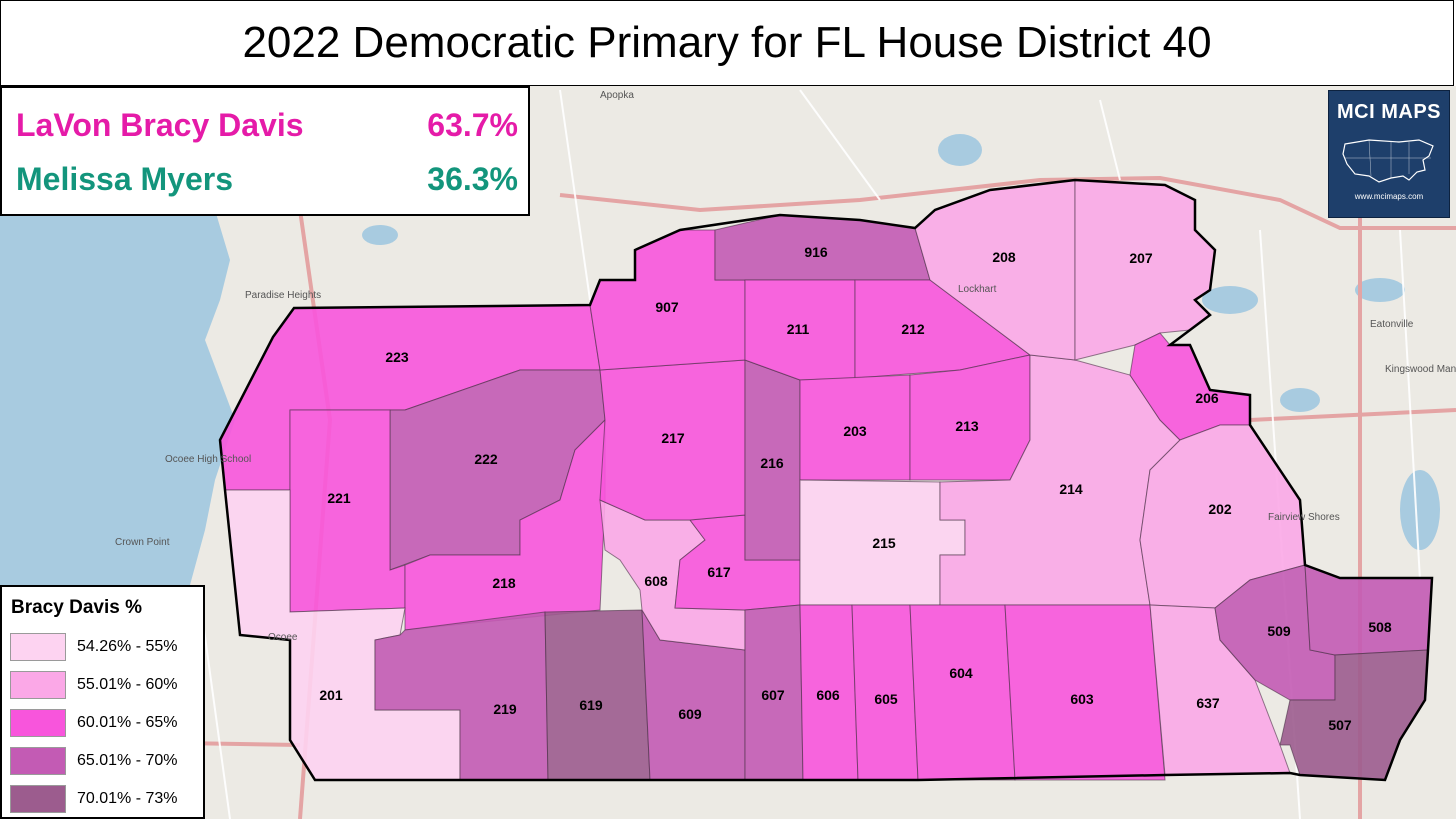 The height and width of the screenshot is (819, 1456). Describe the element at coordinates (884, 543) in the screenshot. I see `precinct-label-215: 215` at that location.